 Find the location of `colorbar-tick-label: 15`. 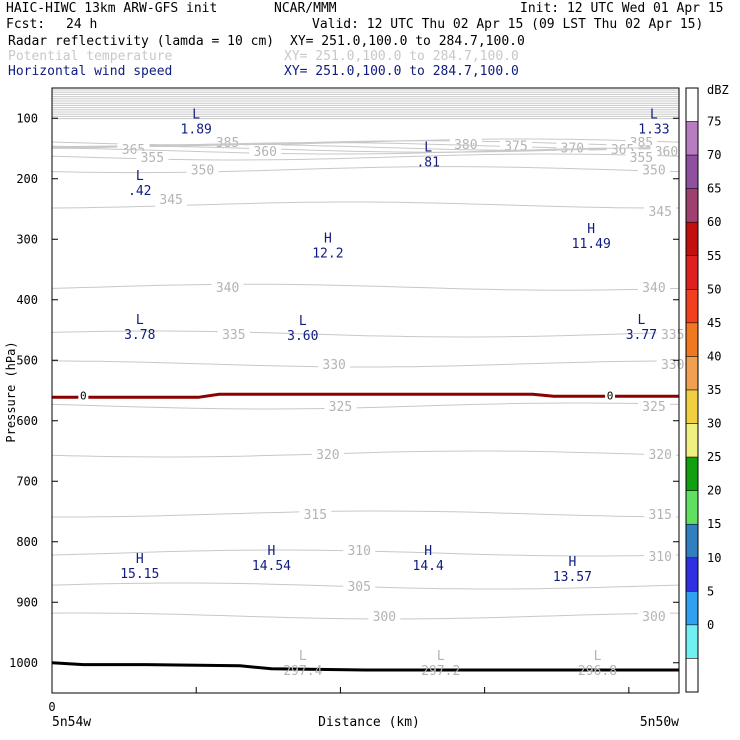

colorbar-tick-label: 15 is located at coordinates (714, 524).